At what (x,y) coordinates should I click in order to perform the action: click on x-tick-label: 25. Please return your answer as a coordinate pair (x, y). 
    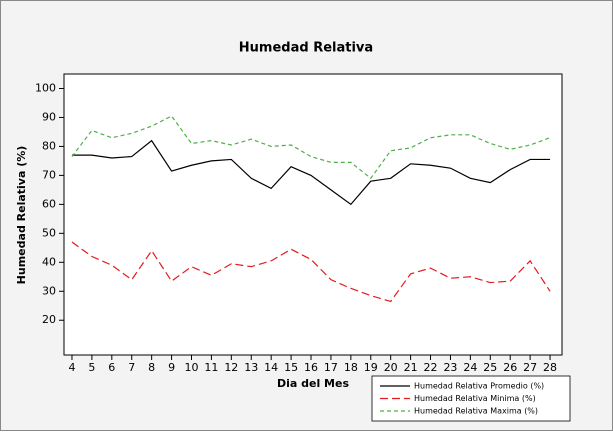
    Looking at the image, I should click on (490, 367).